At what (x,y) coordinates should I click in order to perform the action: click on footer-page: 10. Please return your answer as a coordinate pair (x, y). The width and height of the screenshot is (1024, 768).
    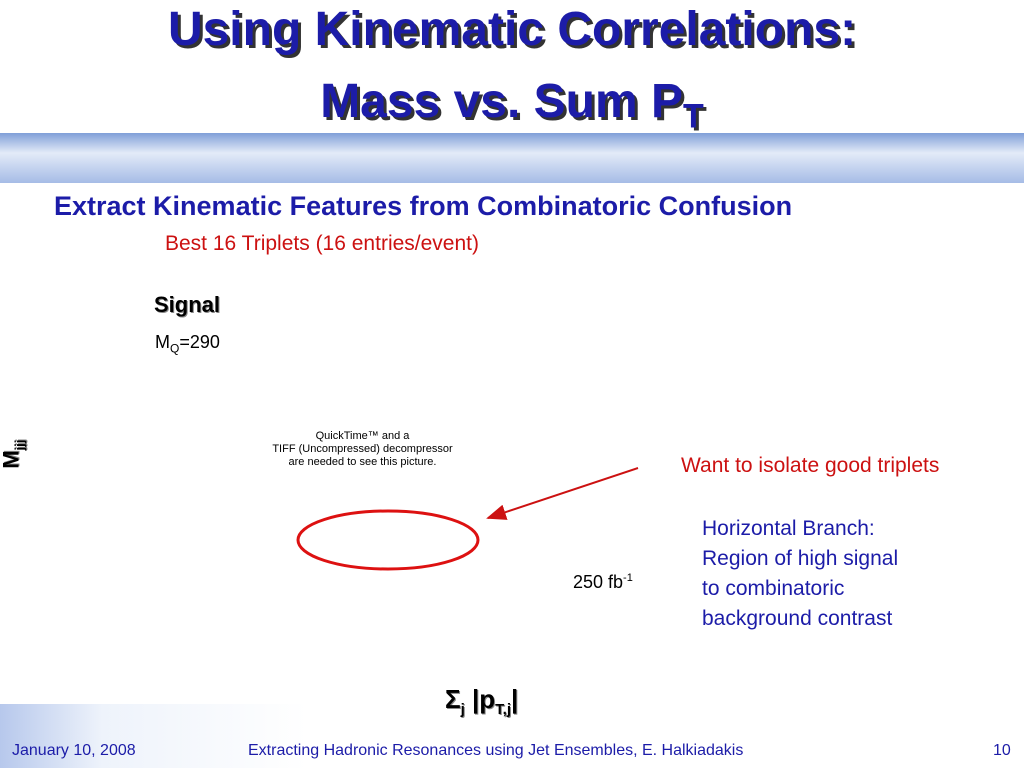
    Looking at the image, I should click on (1002, 750).